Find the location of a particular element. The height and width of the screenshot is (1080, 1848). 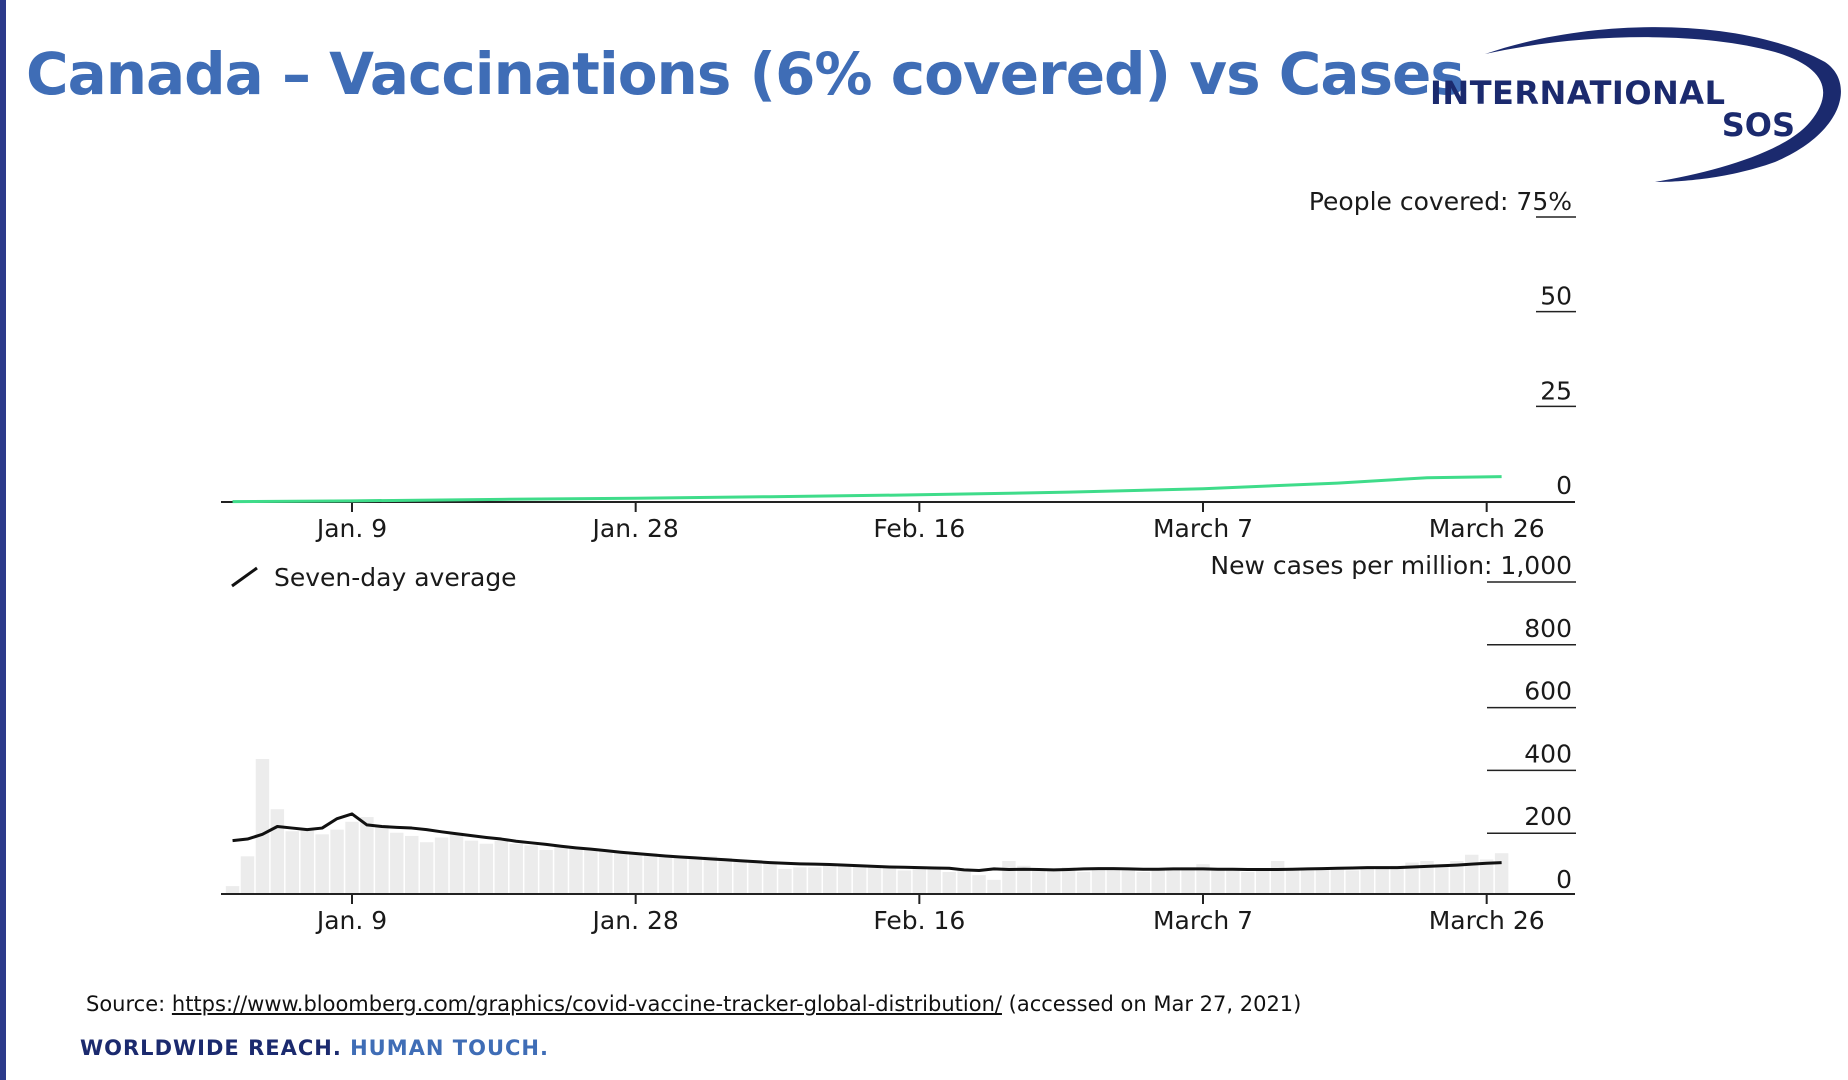

top-x-tick-label: March 7 is located at coordinates (1203, 528).